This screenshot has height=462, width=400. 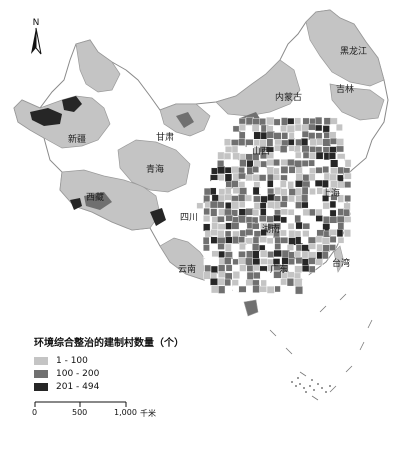 I want to click on legend-swatch-low, so click(x=41, y=361).